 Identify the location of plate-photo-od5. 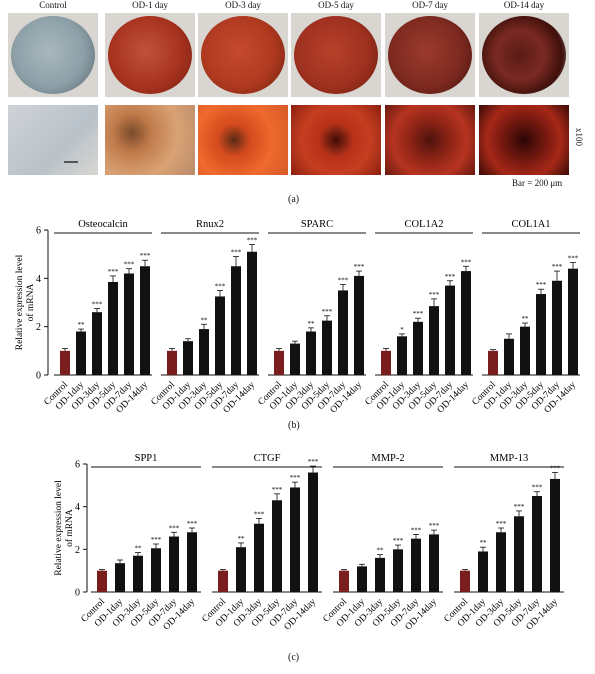
(336, 55).